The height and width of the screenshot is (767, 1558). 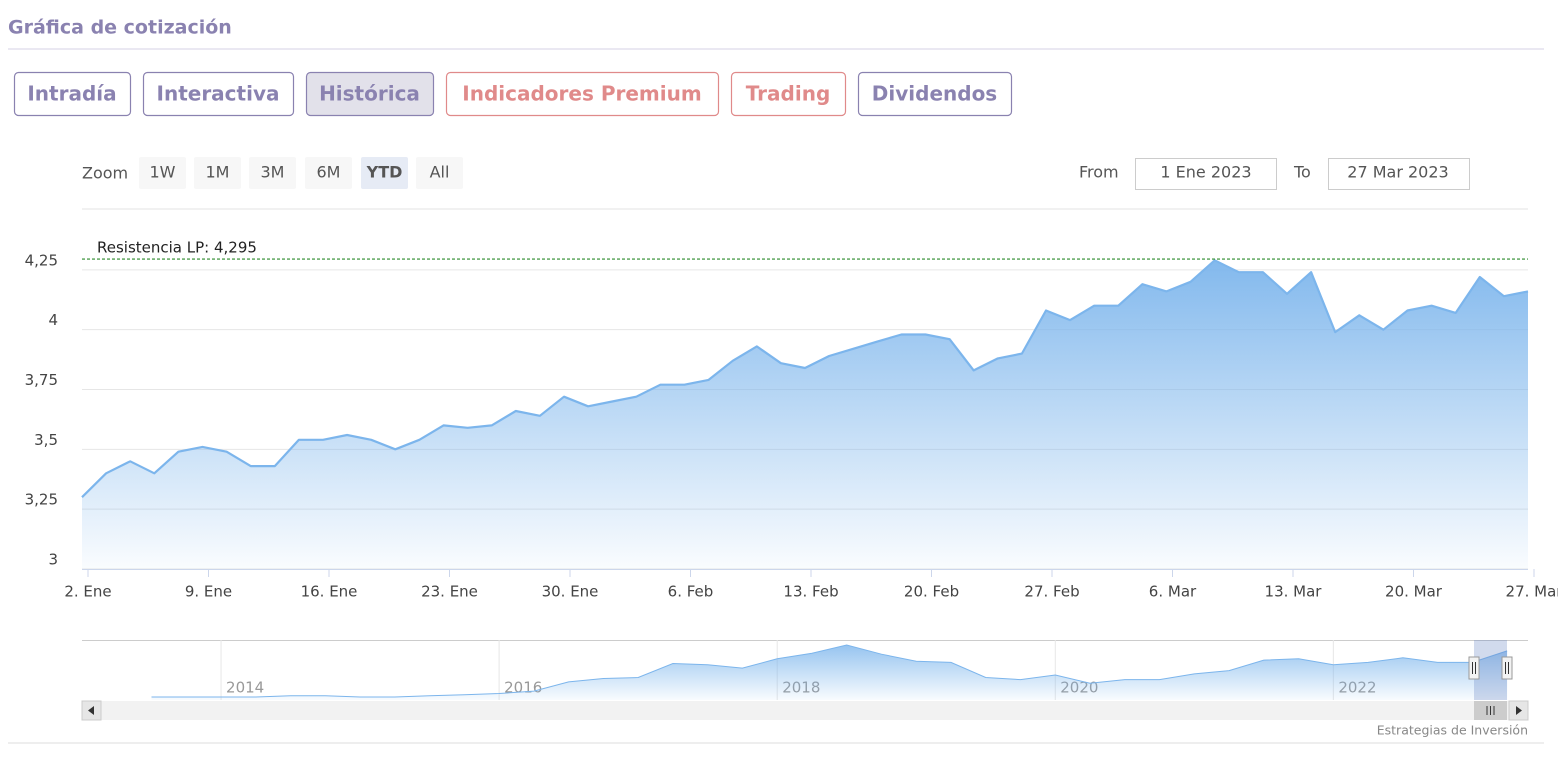 I want to click on zoom-button-label: 3M, so click(x=273, y=172).